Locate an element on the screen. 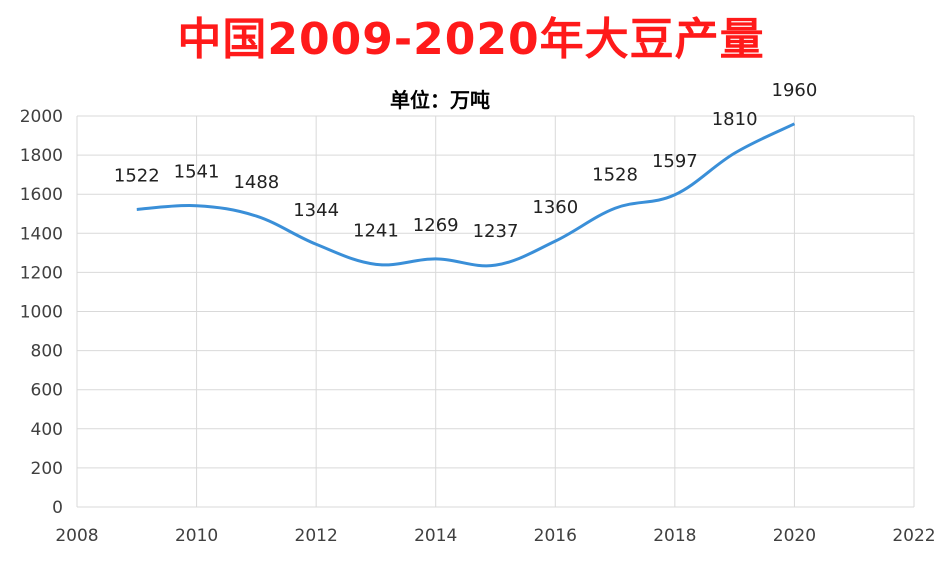 This screenshot has width=942, height=562. y-tick-label: 1000 is located at coordinates (41, 313).